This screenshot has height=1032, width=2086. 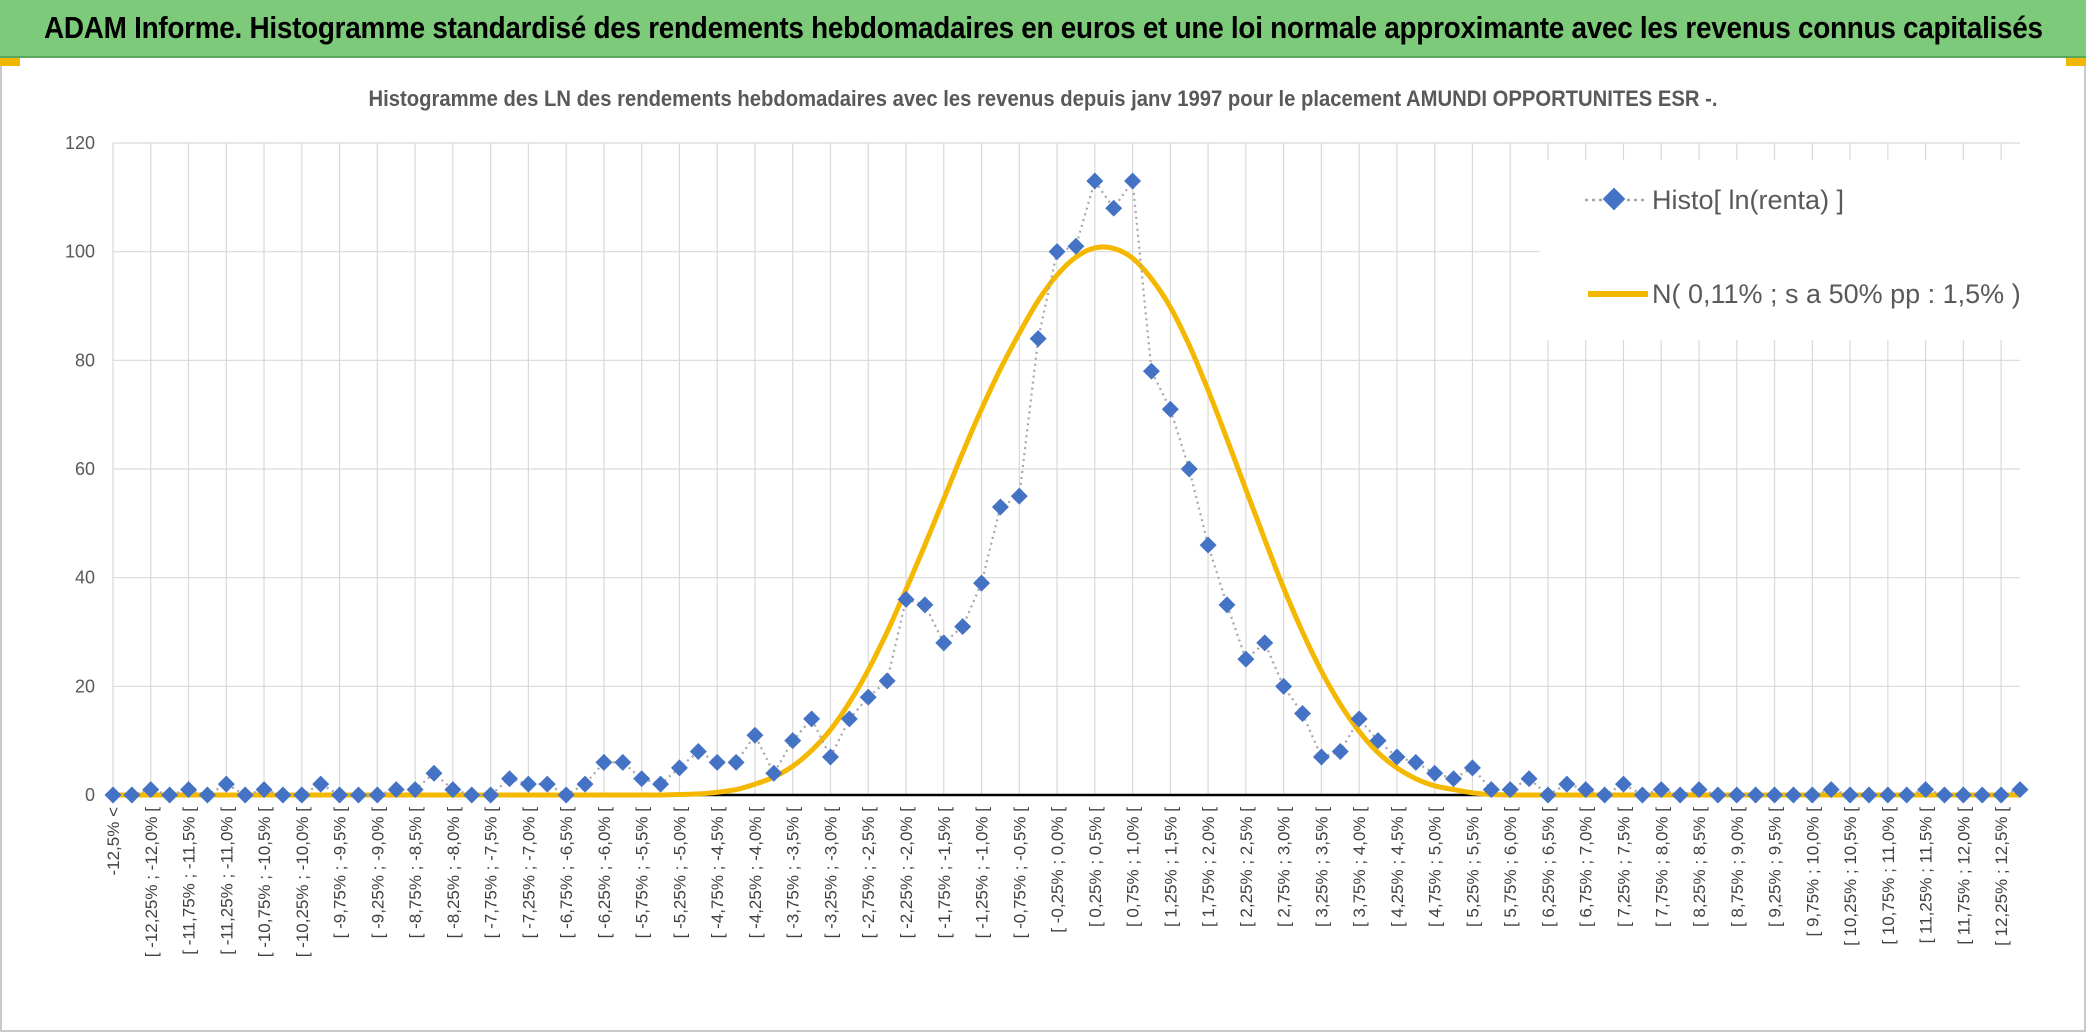 I want to click on x-tick-label: [ 7,75% ; 8,0% [, so click(x=1661, y=867).